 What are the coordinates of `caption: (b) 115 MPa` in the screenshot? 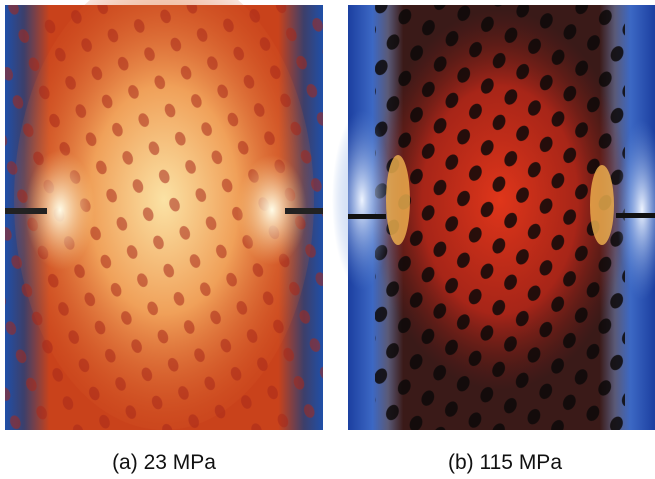 It's located at (505, 462).